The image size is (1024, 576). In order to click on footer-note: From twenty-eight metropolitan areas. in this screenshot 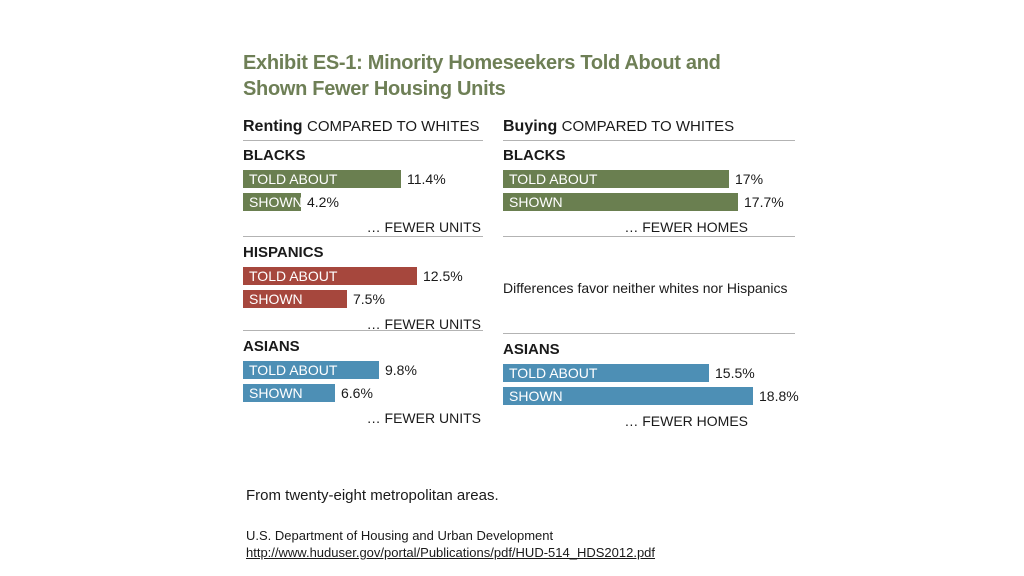, I will do `click(372, 495)`.